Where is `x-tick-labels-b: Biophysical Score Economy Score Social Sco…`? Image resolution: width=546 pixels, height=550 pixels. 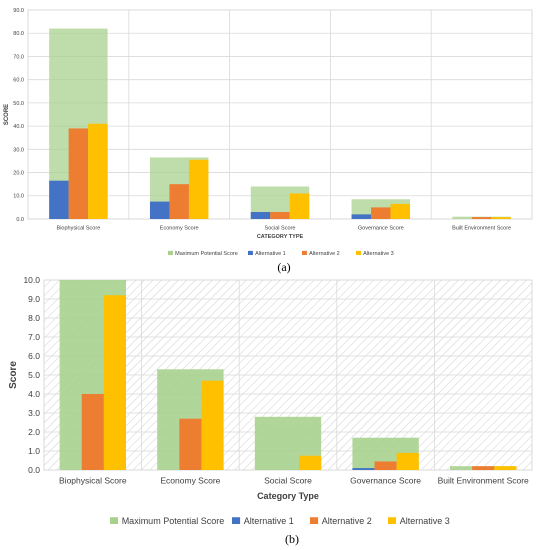
x-tick-labels-b: Biophysical Score Economy Score Social Sco… is located at coordinates (294, 481).